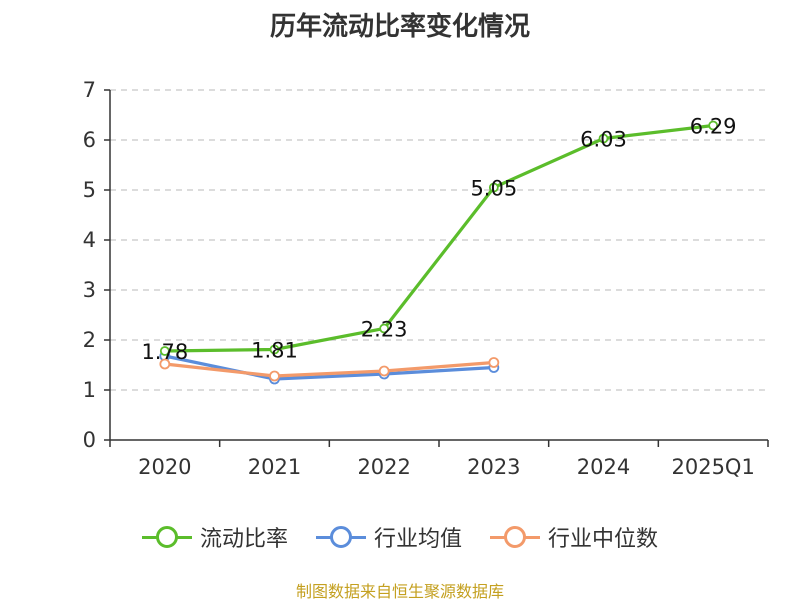 This screenshot has width=800, height=602. I want to click on legend-item-industry-mean: 行业均值, so click(388, 537).